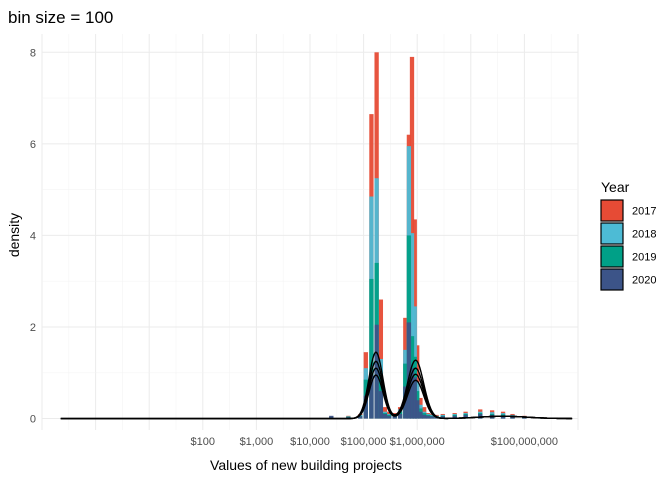 The image size is (672, 480). What do you see at coordinates (257, 442) in the screenshot?
I see `x-tick-label: $1,000` at bounding box center [257, 442].